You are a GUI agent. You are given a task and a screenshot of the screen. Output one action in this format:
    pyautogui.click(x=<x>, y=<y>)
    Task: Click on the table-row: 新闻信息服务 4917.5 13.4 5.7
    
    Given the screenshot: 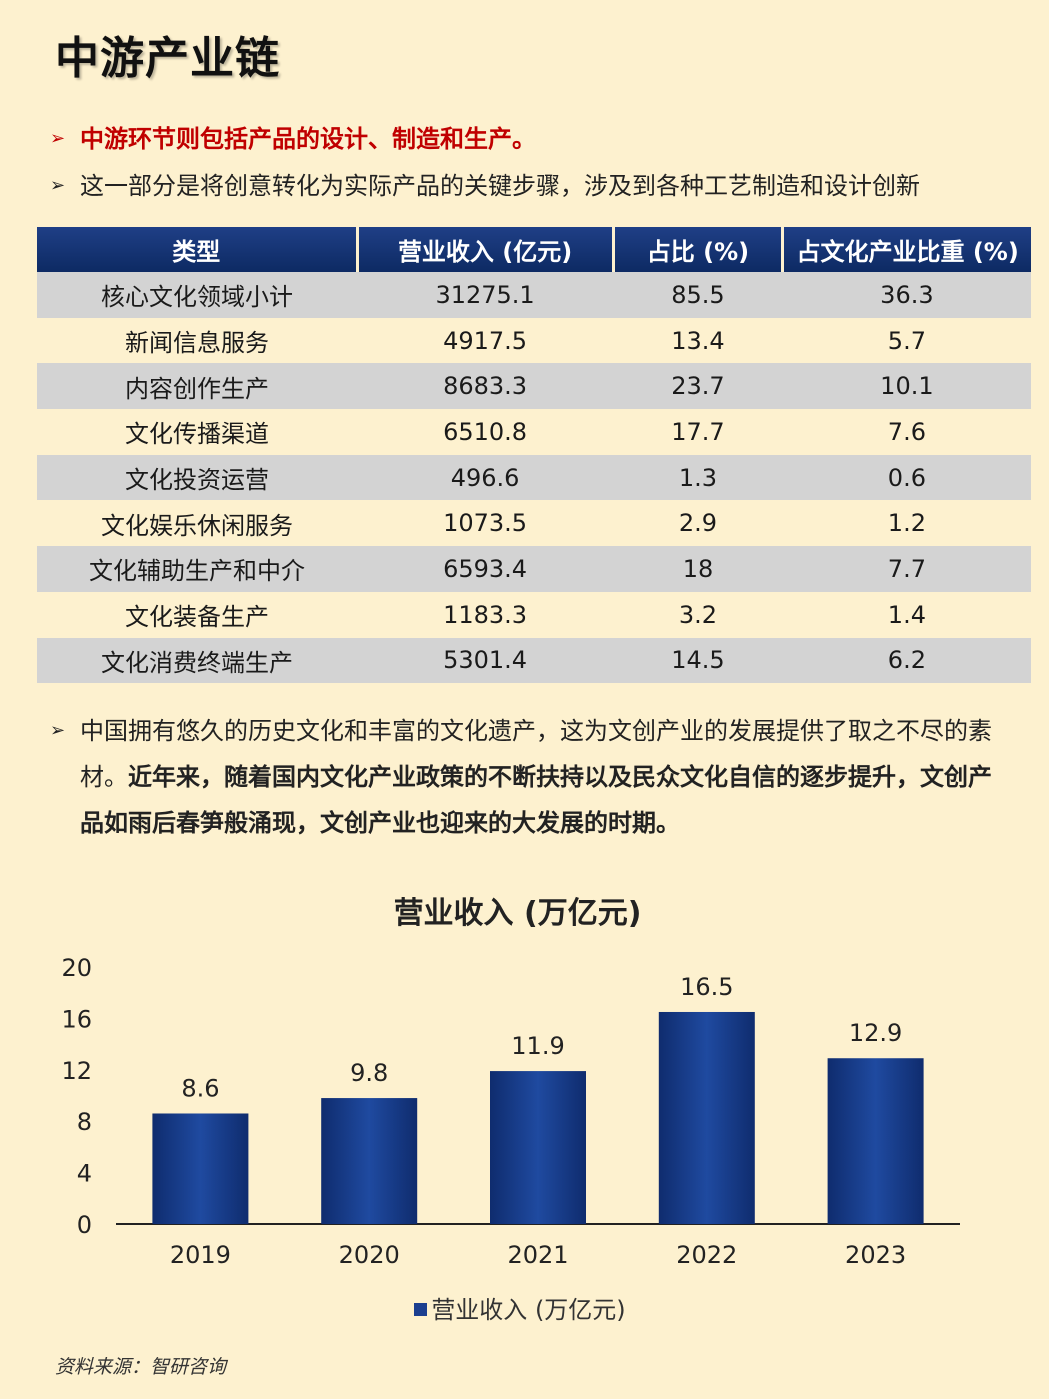 What is the action you would take?
    pyautogui.click(x=534, y=340)
    